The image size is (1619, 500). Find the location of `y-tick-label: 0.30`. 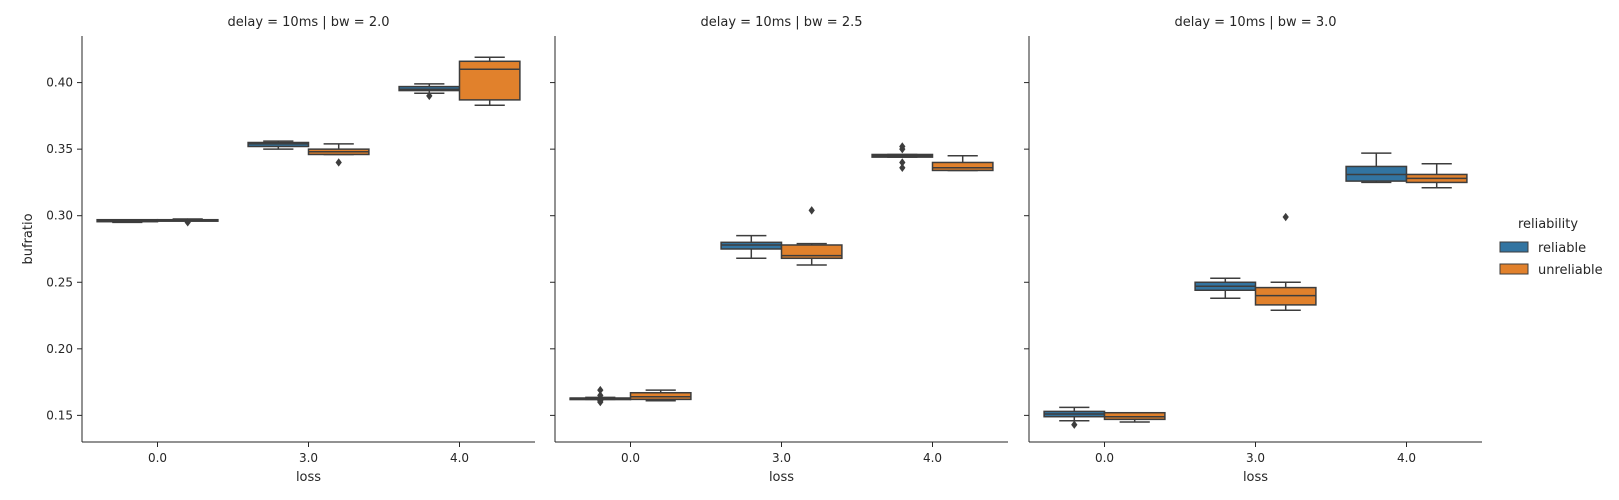

y-tick-label: 0.30 is located at coordinates (59, 216).